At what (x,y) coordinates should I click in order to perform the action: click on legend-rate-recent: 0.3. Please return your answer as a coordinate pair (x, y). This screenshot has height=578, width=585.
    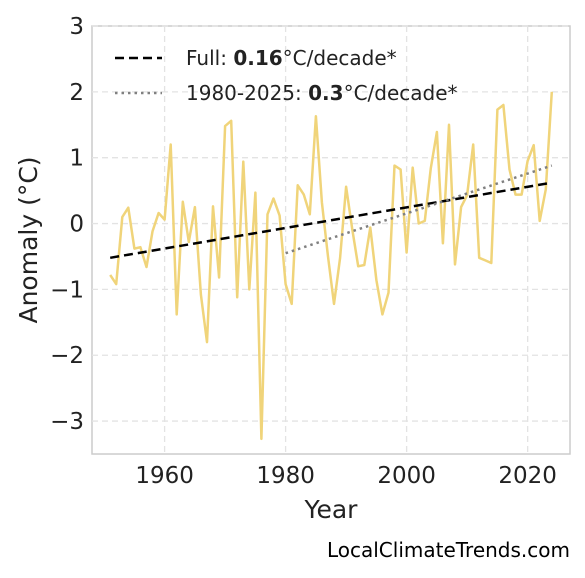
    Looking at the image, I should click on (325, 93).